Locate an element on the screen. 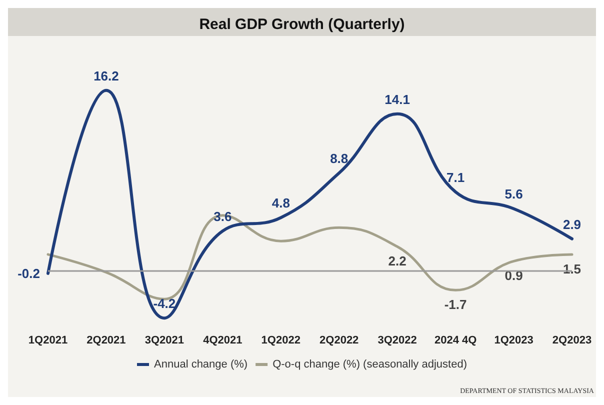  x-tick-label: 2Q2022 is located at coordinates (339, 340).